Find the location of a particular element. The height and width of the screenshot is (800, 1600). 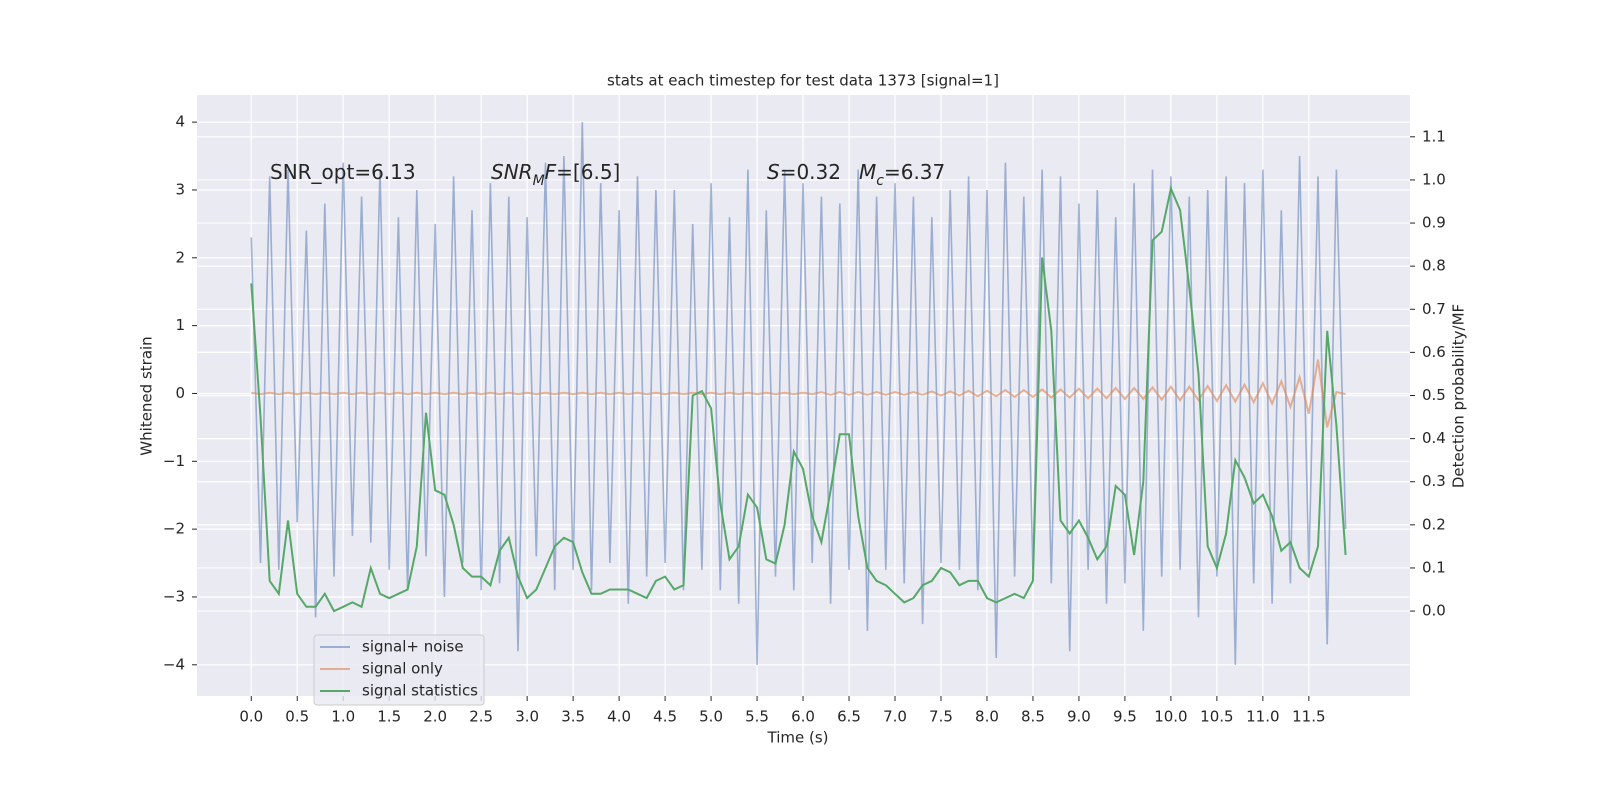

x-tick-label: 9.5 is located at coordinates (1125, 717).